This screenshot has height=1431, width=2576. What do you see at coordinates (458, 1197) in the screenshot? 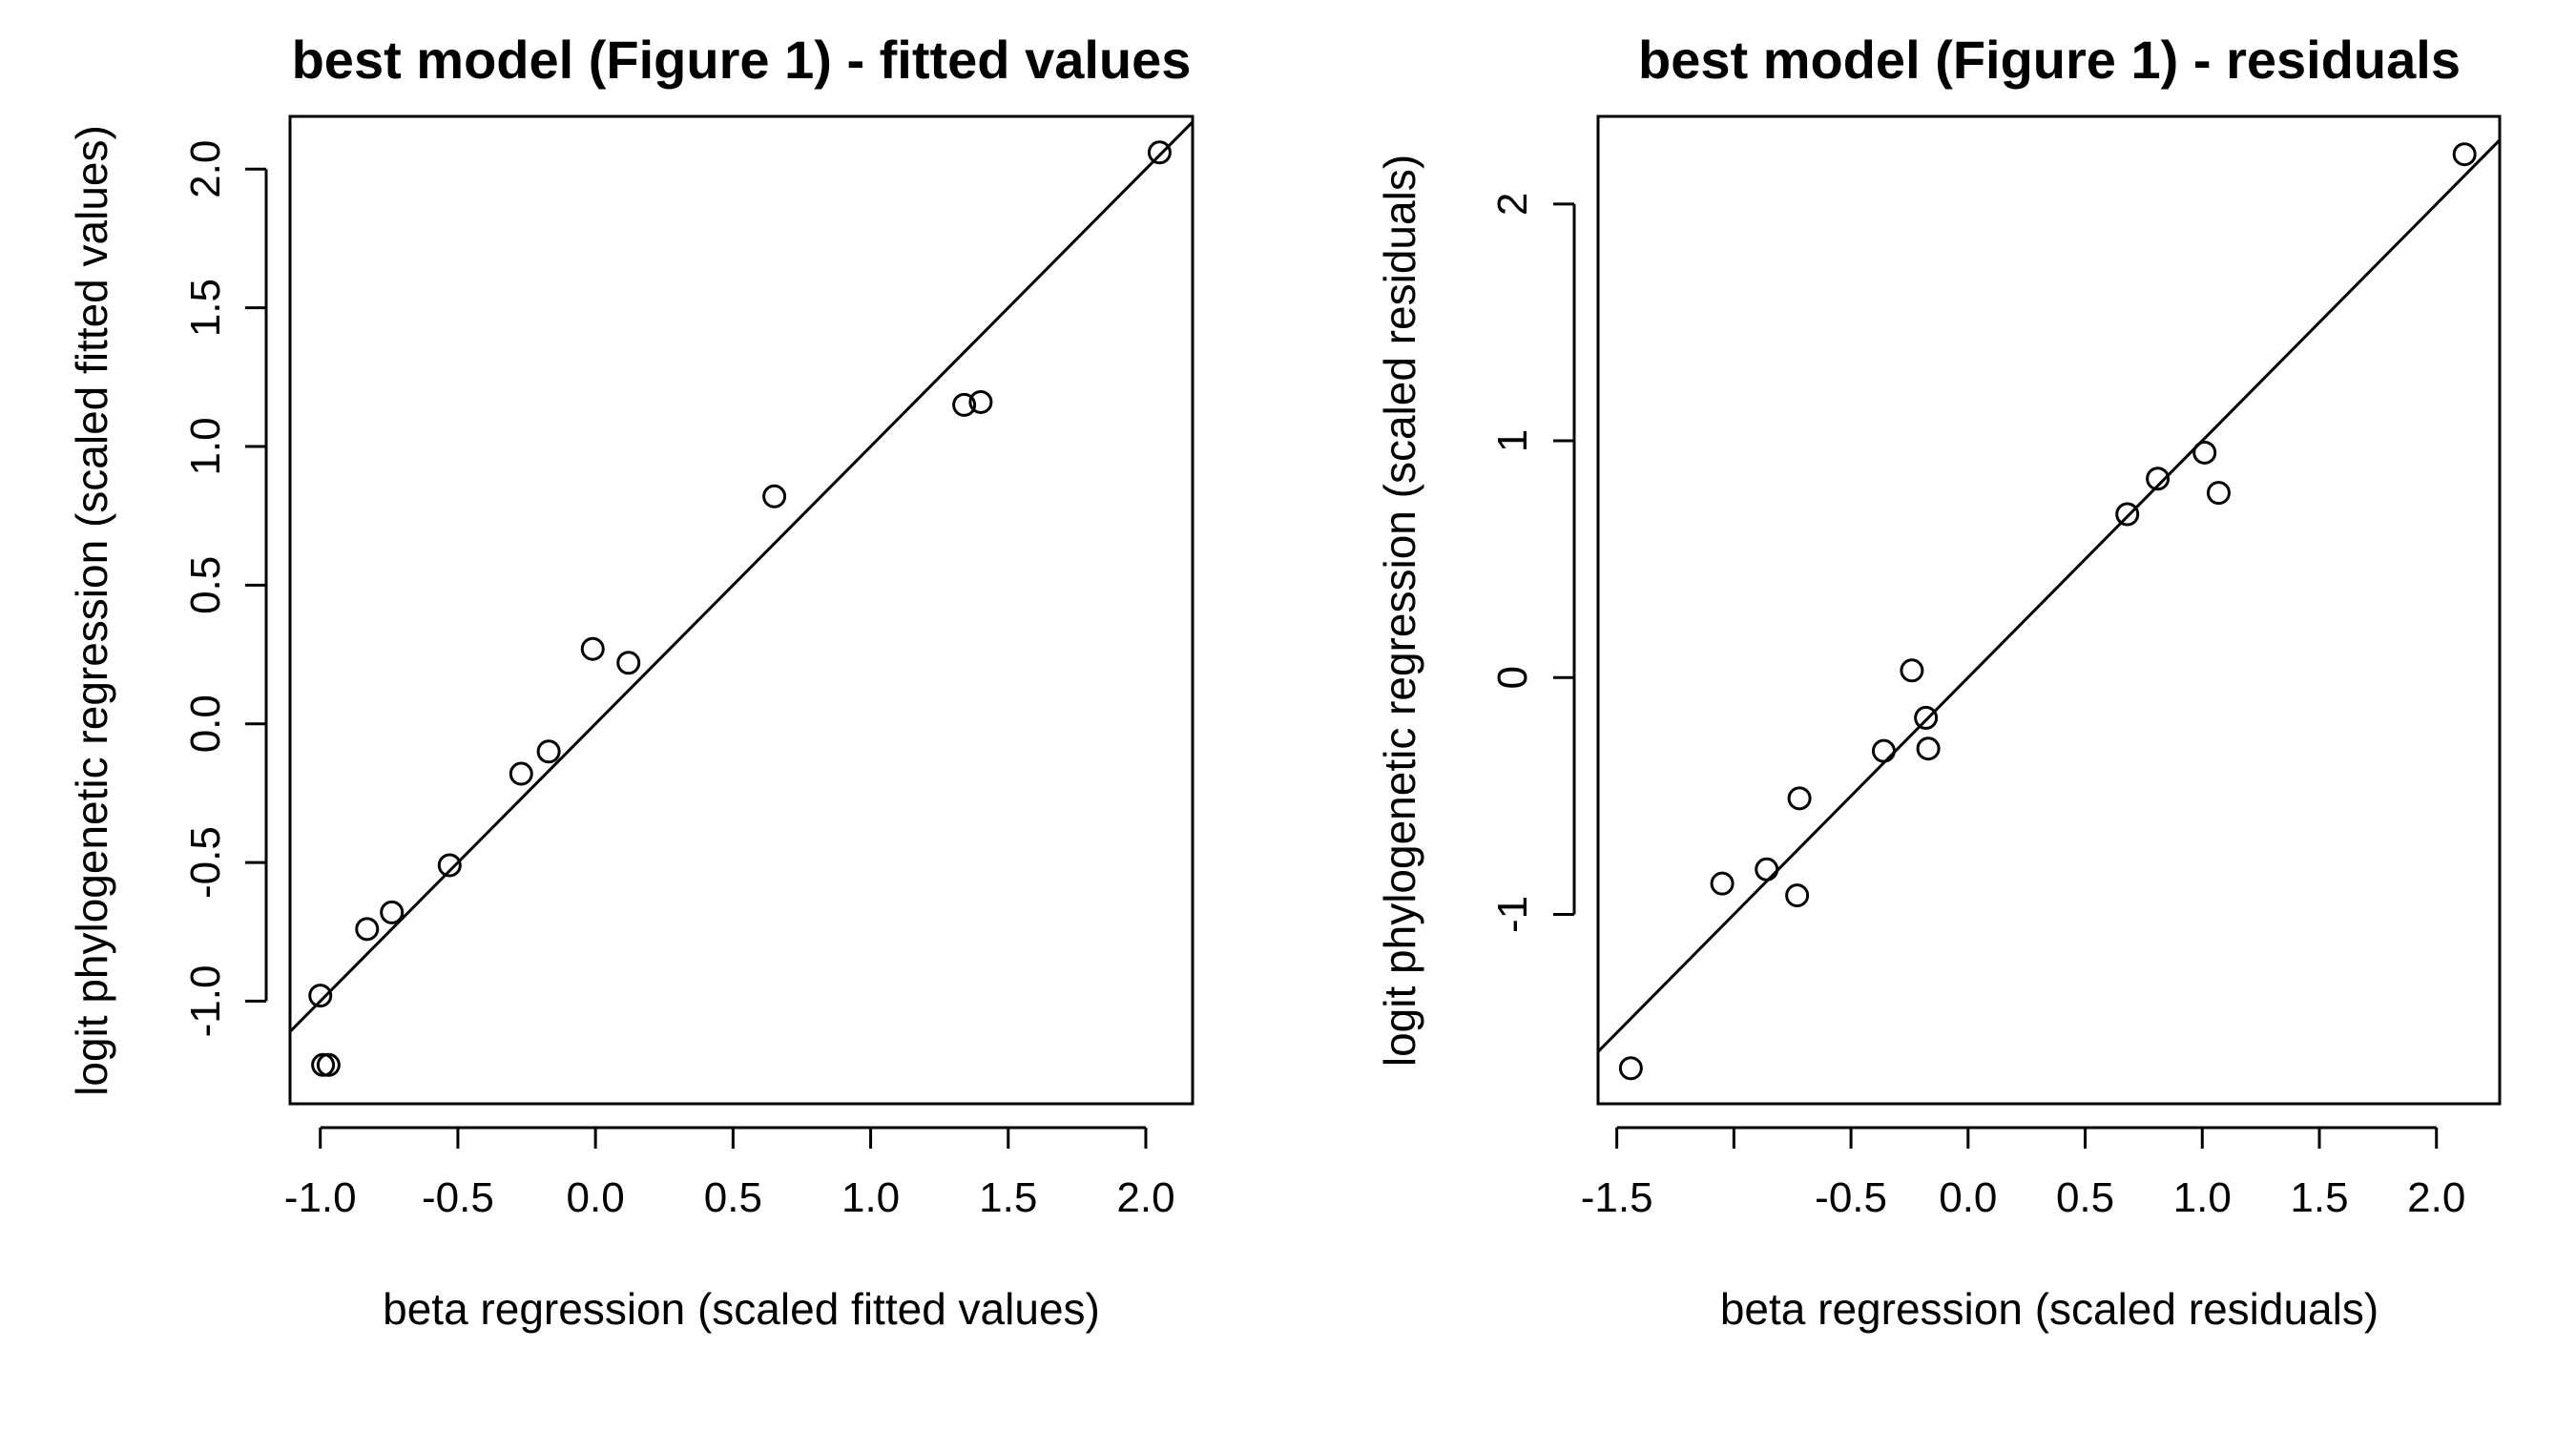
I see `fitted-x-tick-label: -0.5` at bounding box center [458, 1197].